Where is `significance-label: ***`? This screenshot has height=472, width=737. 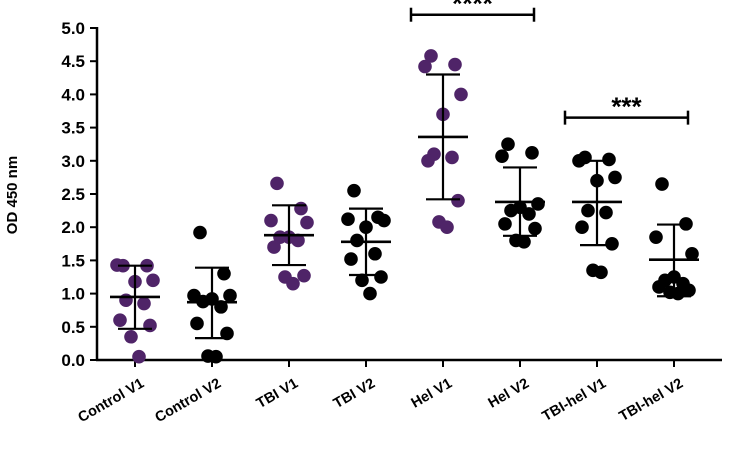 significance-label: *** is located at coordinates (626, 107).